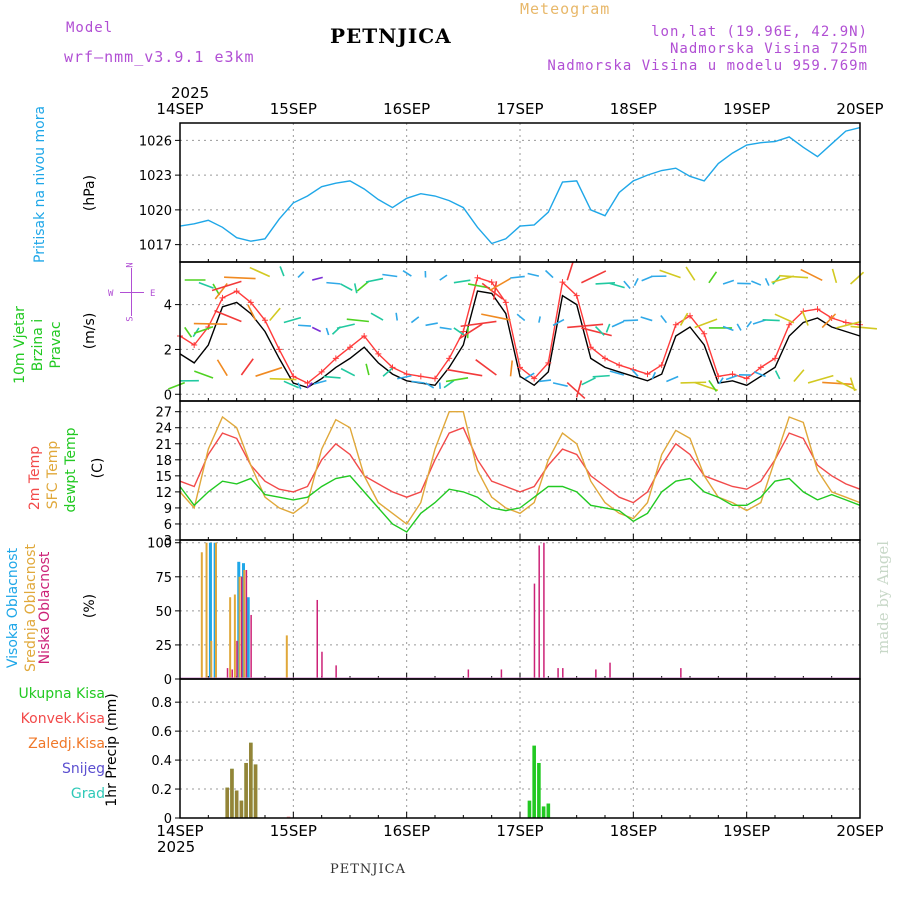 This screenshot has height=900, width=900. I want to click on model-name: wrf—nmm_v3.9.1 e3km, so click(159, 57).